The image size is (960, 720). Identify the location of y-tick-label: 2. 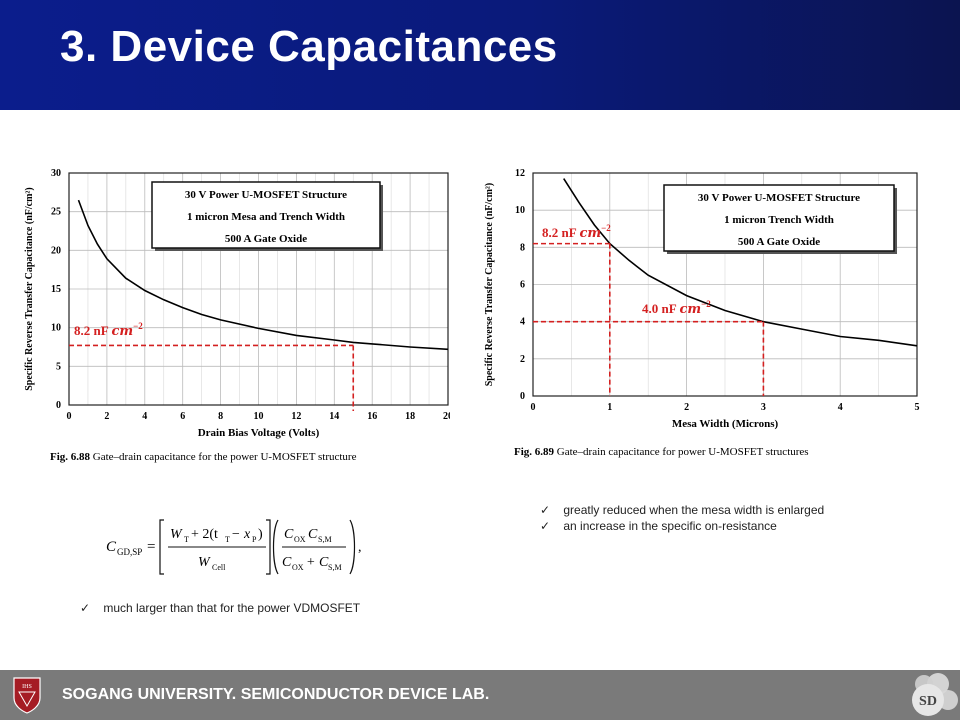
(522, 359).